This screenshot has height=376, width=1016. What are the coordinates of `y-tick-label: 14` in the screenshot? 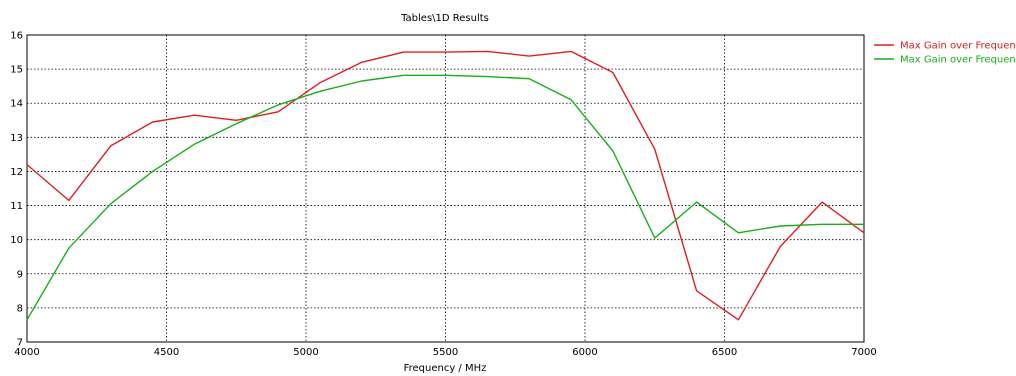 It's located at (16, 104).